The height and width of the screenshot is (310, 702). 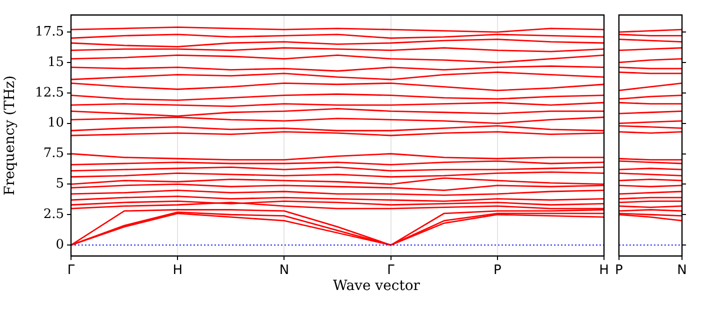 What do you see at coordinates (53, 154) in the screenshot?
I see `y-tick-label: 7.5` at bounding box center [53, 154].